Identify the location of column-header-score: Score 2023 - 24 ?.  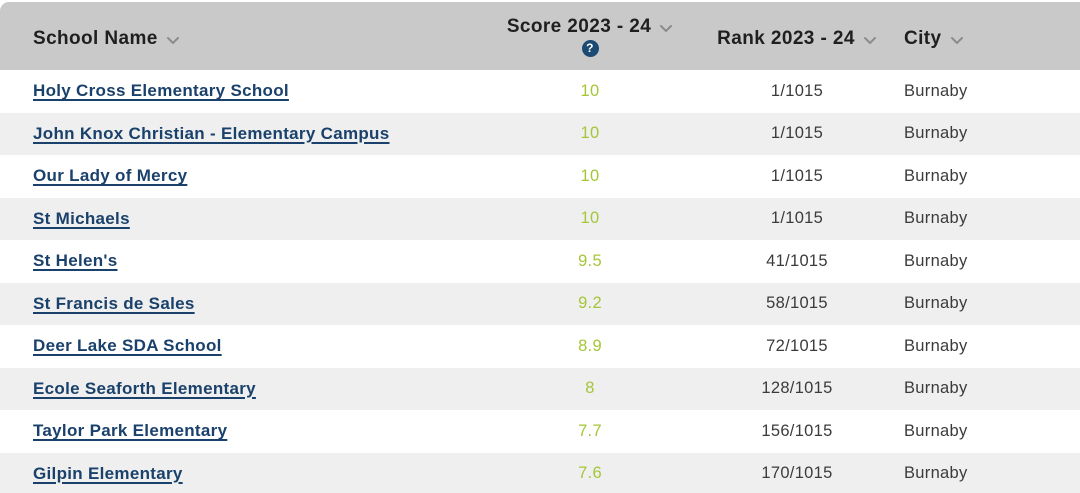
(590, 36).